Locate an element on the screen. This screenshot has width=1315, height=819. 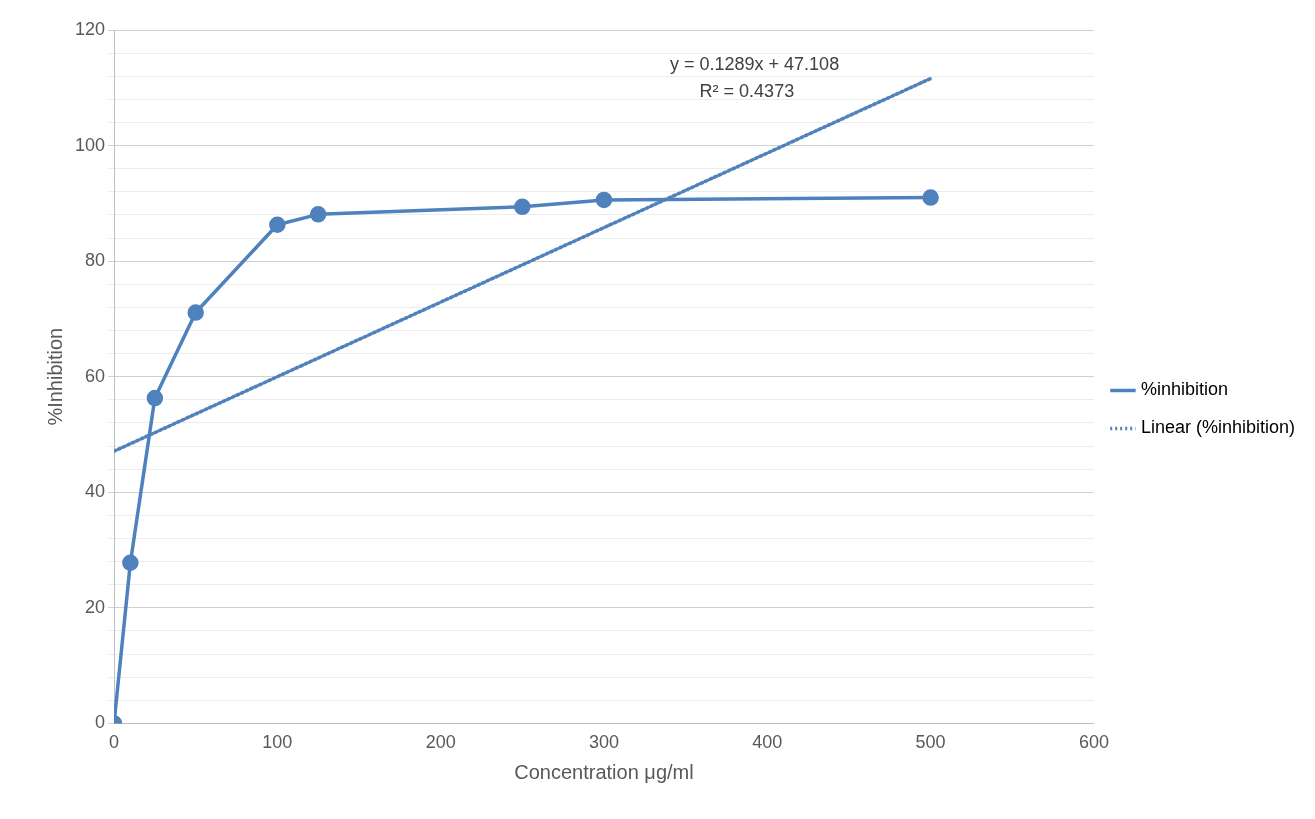
y-tick-label: 80 is located at coordinates (95, 260).